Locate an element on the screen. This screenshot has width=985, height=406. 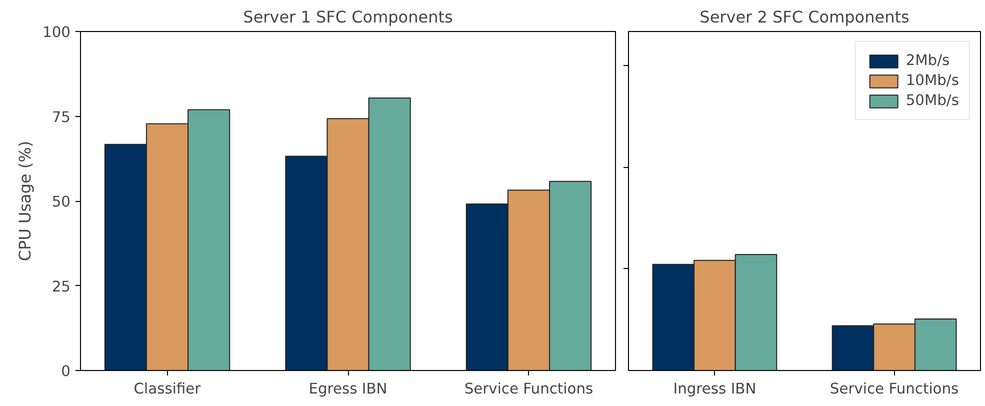
chart-title: Server 2 SFC Components is located at coordinates (805, 17).